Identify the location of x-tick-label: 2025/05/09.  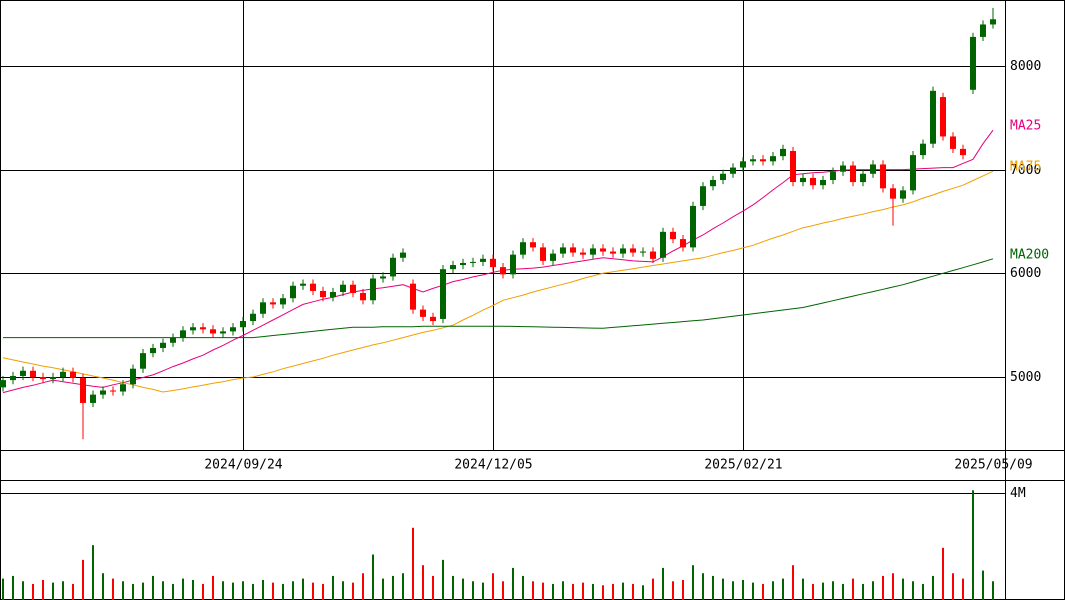
(993, 465).